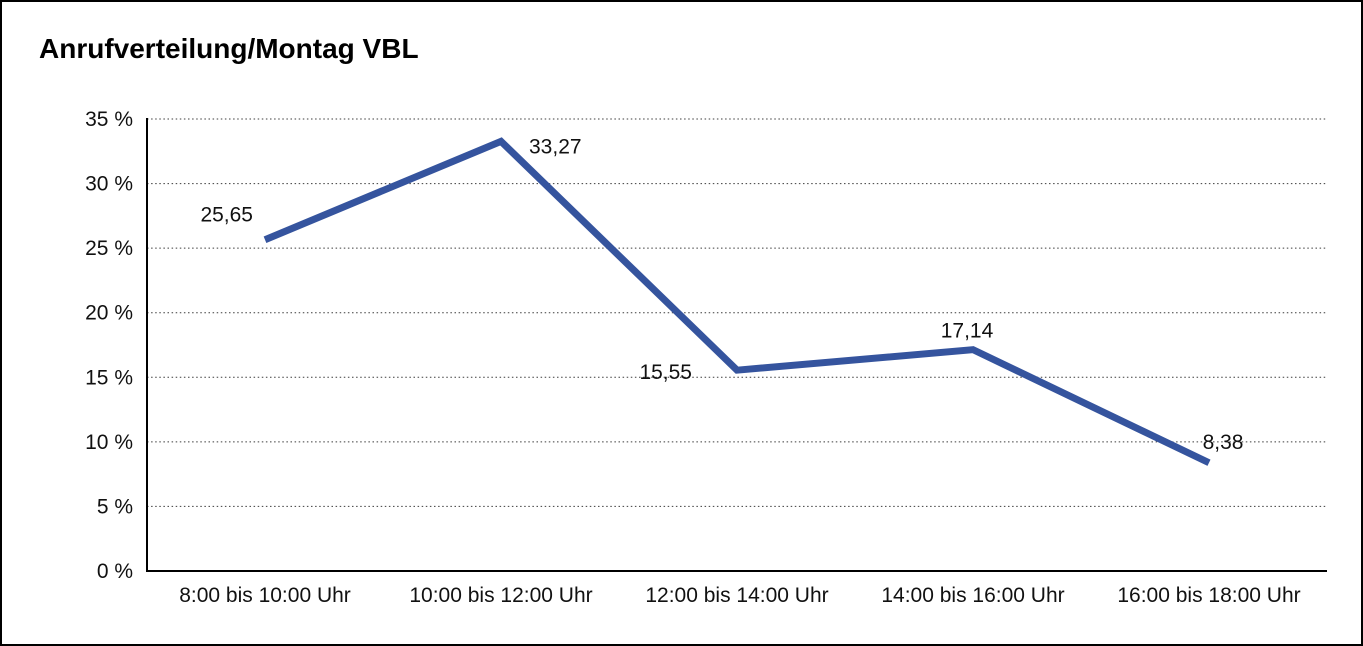 The image size is (1363, 646). I want to click on y-tick-label: 0 %, so click(115, 571).